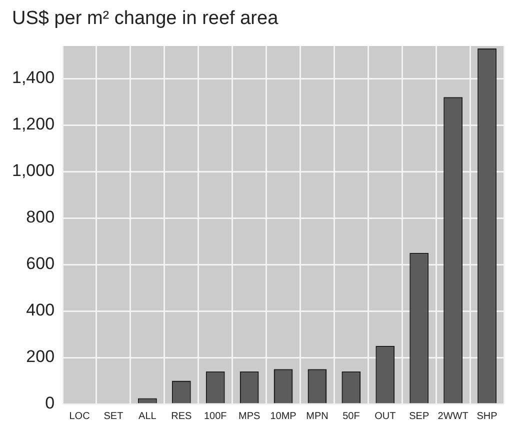 The width and height of the screenshot is (508, 432). I want to click on x-tick-label: 50F, so click(351, 416).